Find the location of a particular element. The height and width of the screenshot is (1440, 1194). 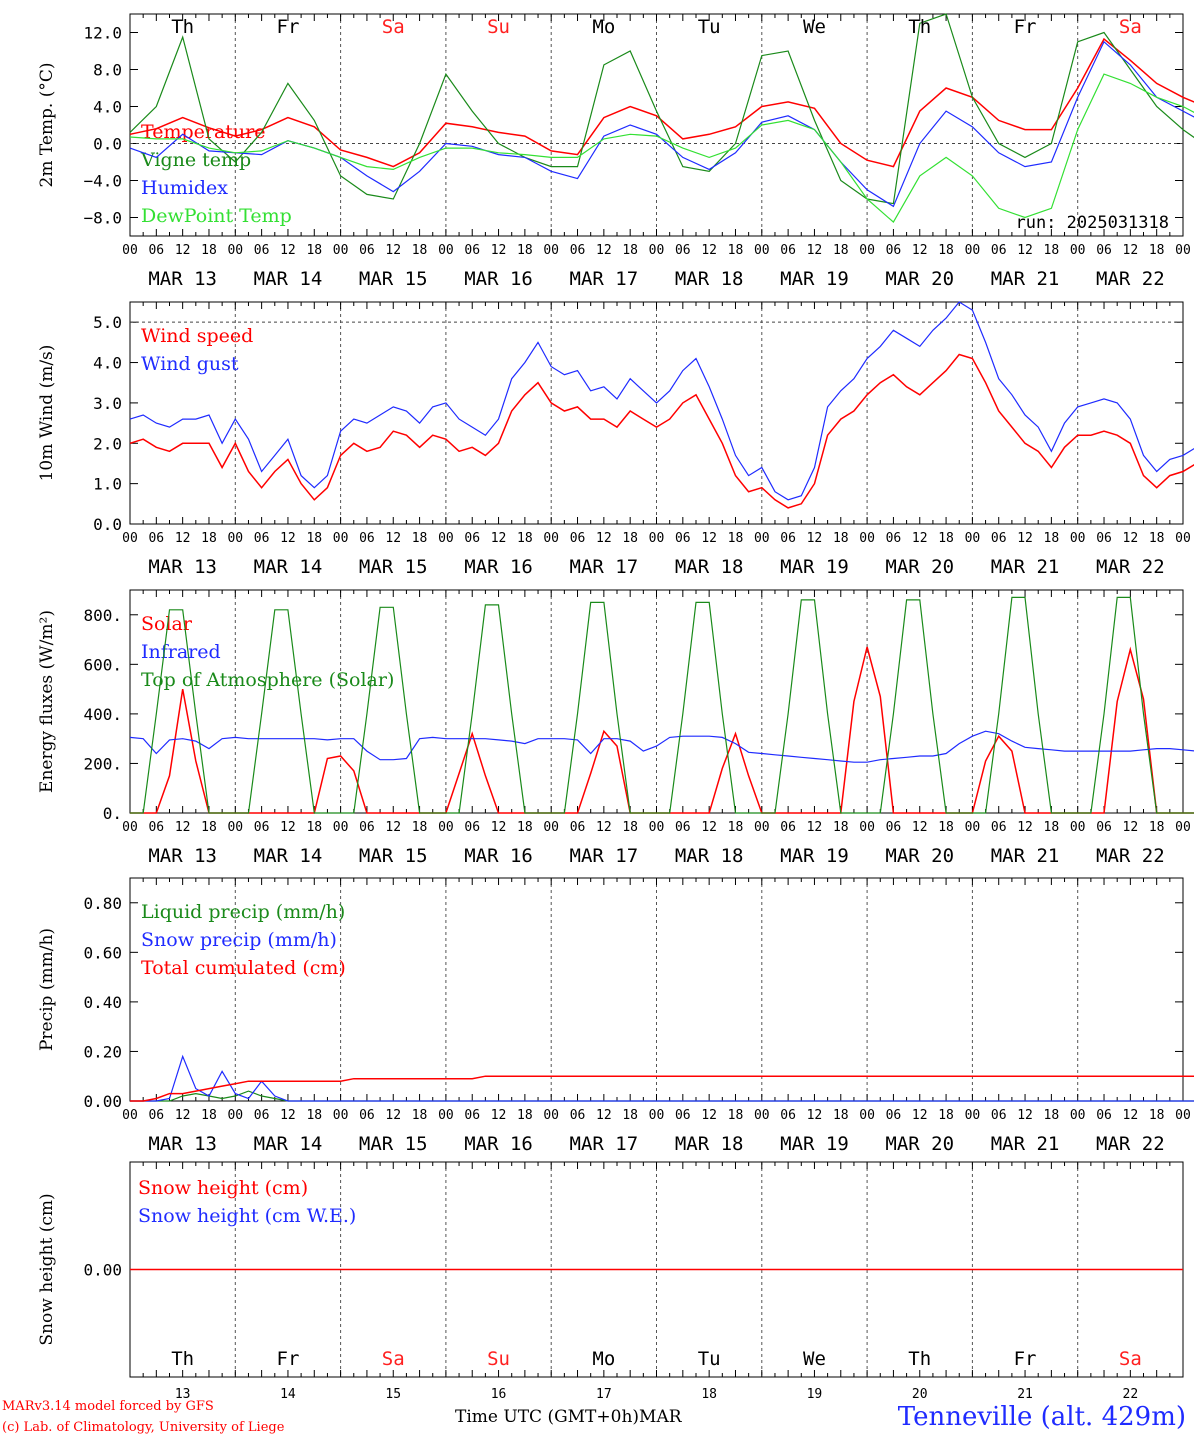

legend-entry: Wind gust is located at coordinates (190, 364).